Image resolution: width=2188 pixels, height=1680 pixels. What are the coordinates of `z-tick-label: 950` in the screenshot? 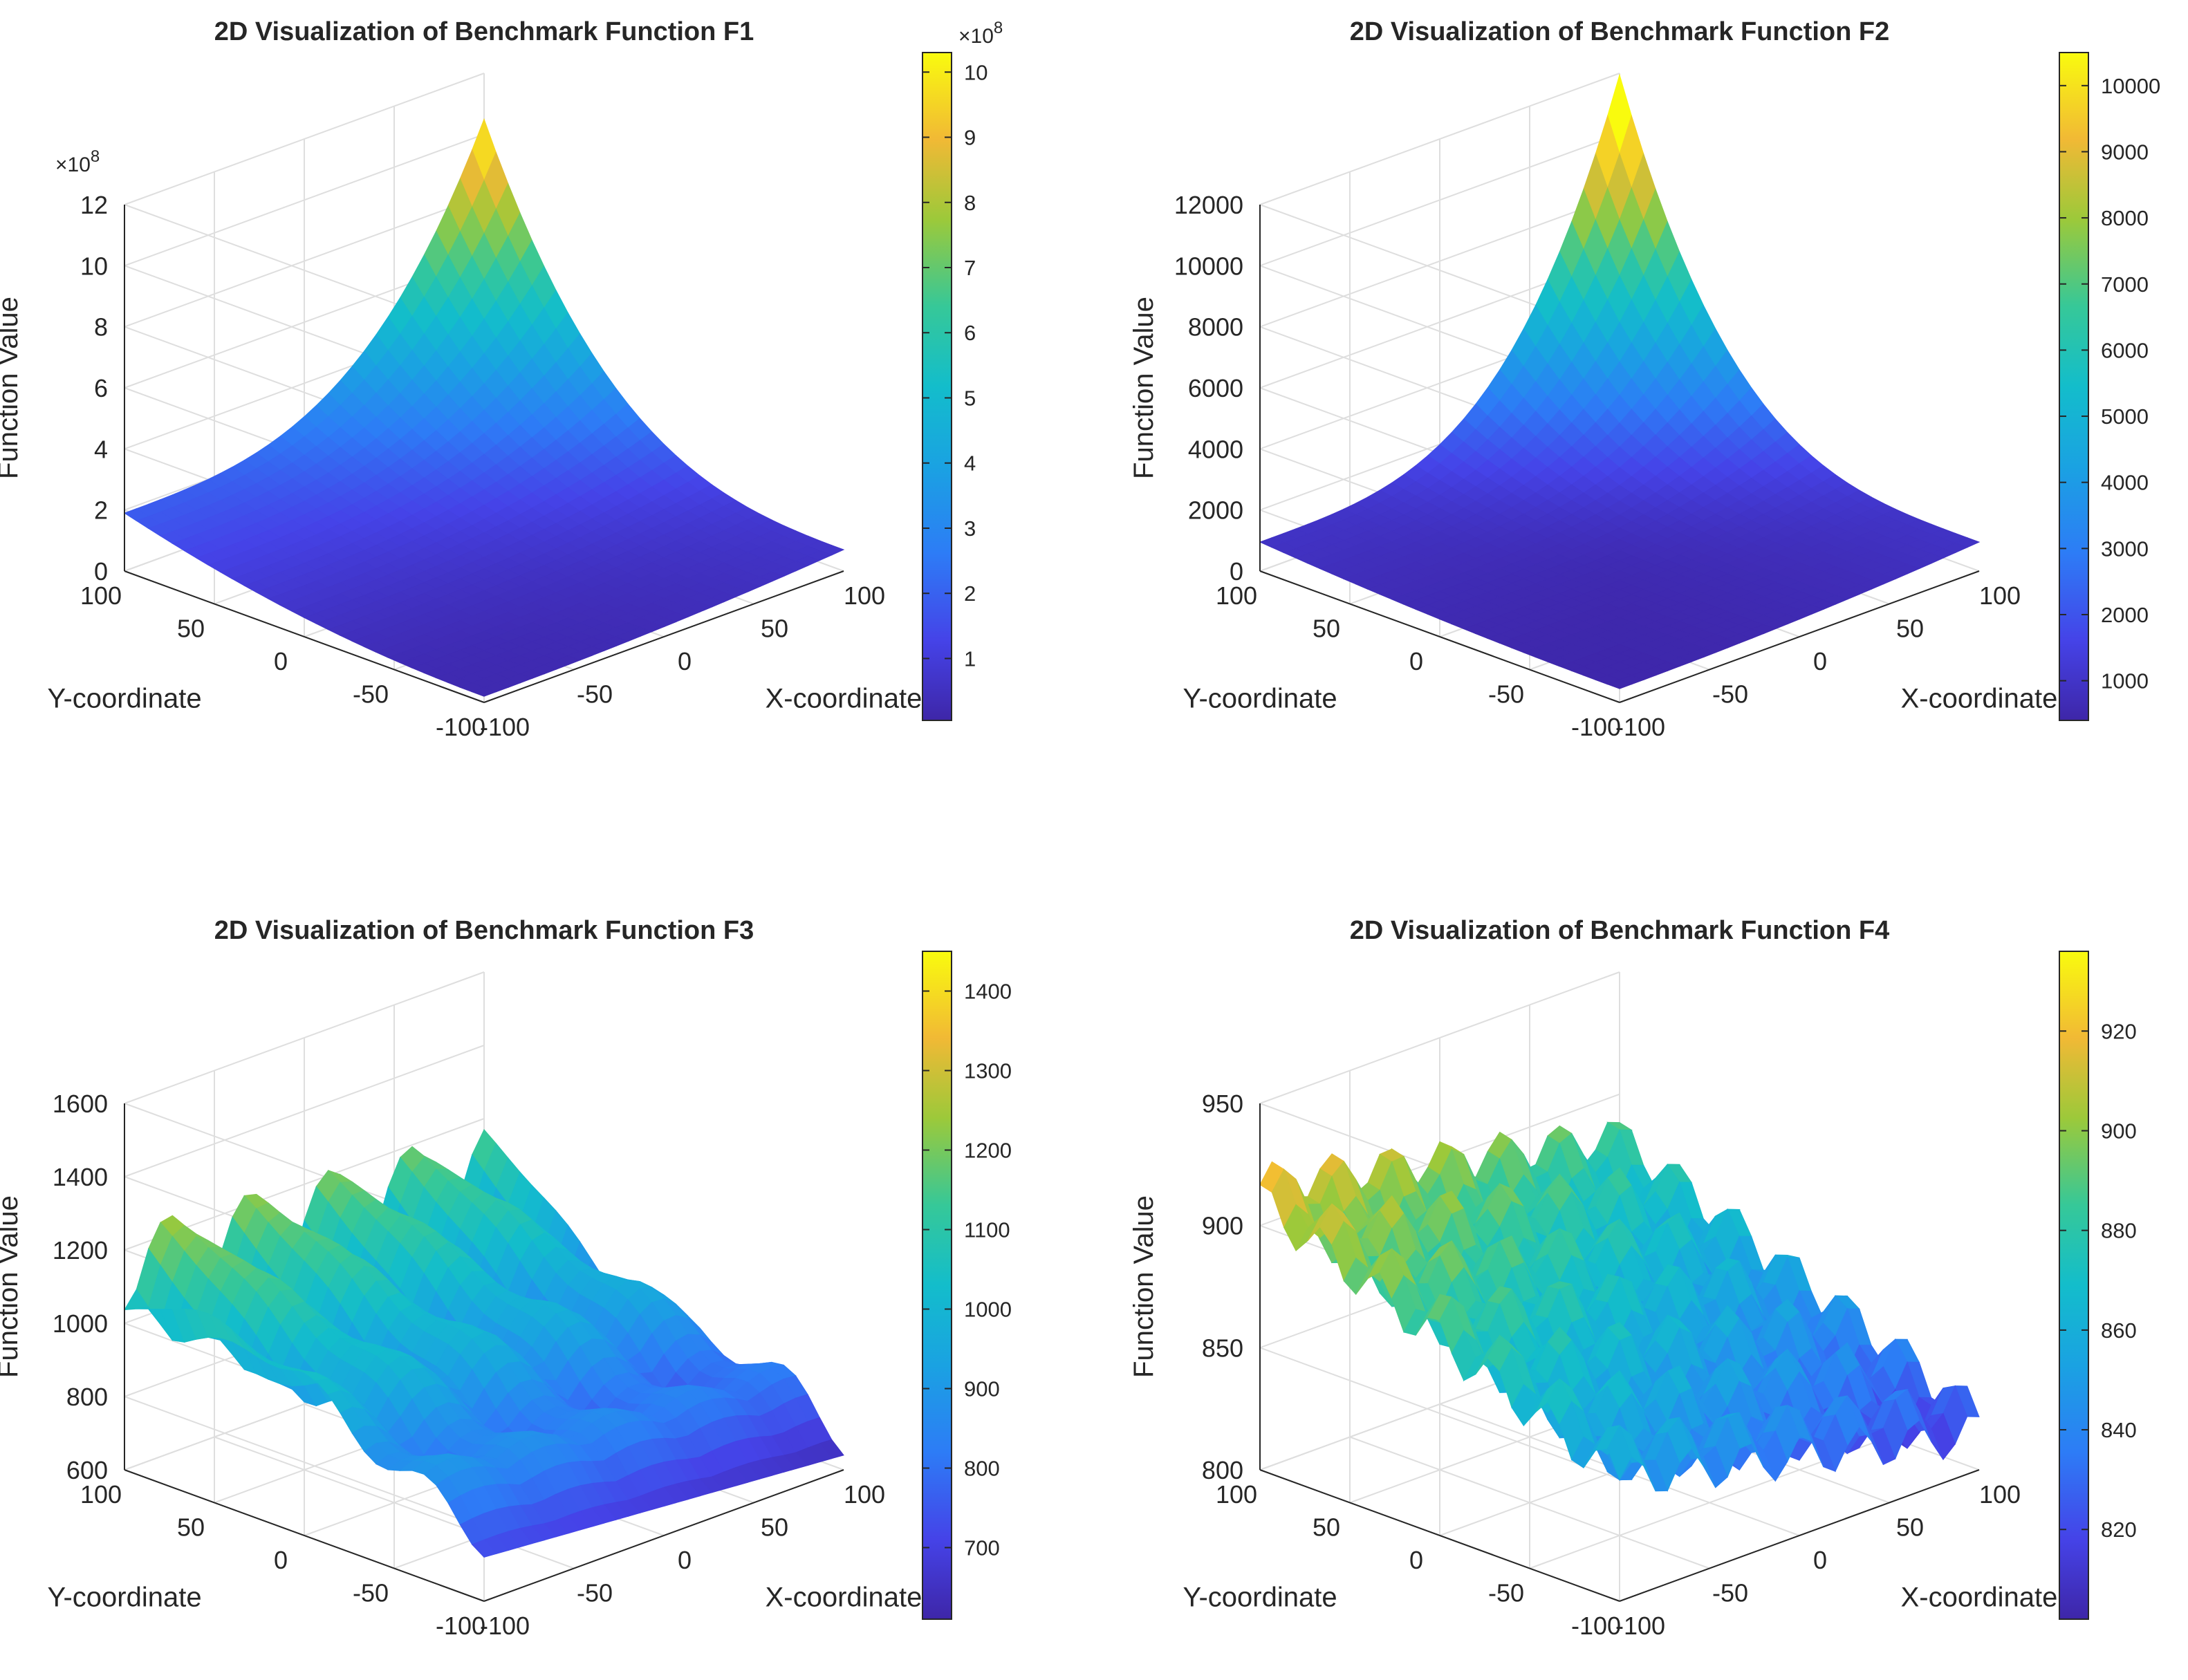 It's located at (1222, 1104).